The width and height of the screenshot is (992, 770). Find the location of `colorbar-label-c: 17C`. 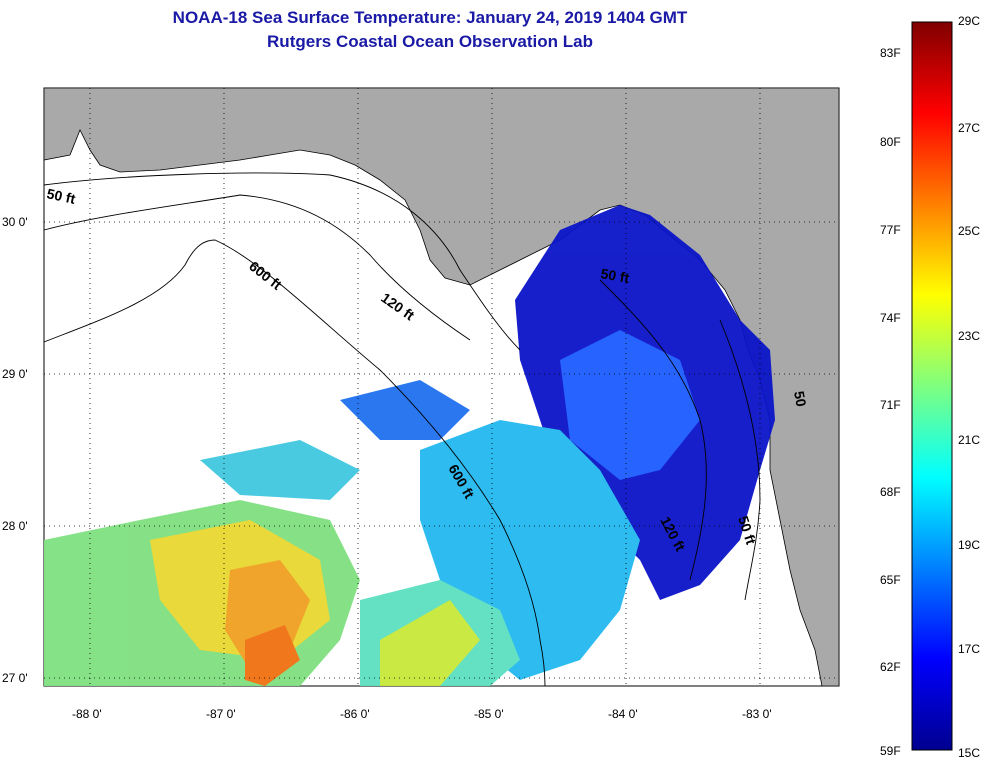

colorbar-label-c: 17C is located at coordinates (969, 649).